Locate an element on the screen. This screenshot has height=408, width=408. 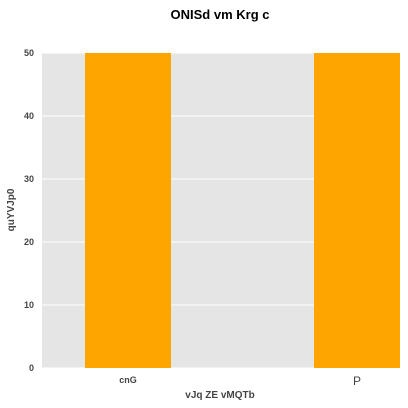
y-tick-label: 40 is located at coordinates (29, 116).